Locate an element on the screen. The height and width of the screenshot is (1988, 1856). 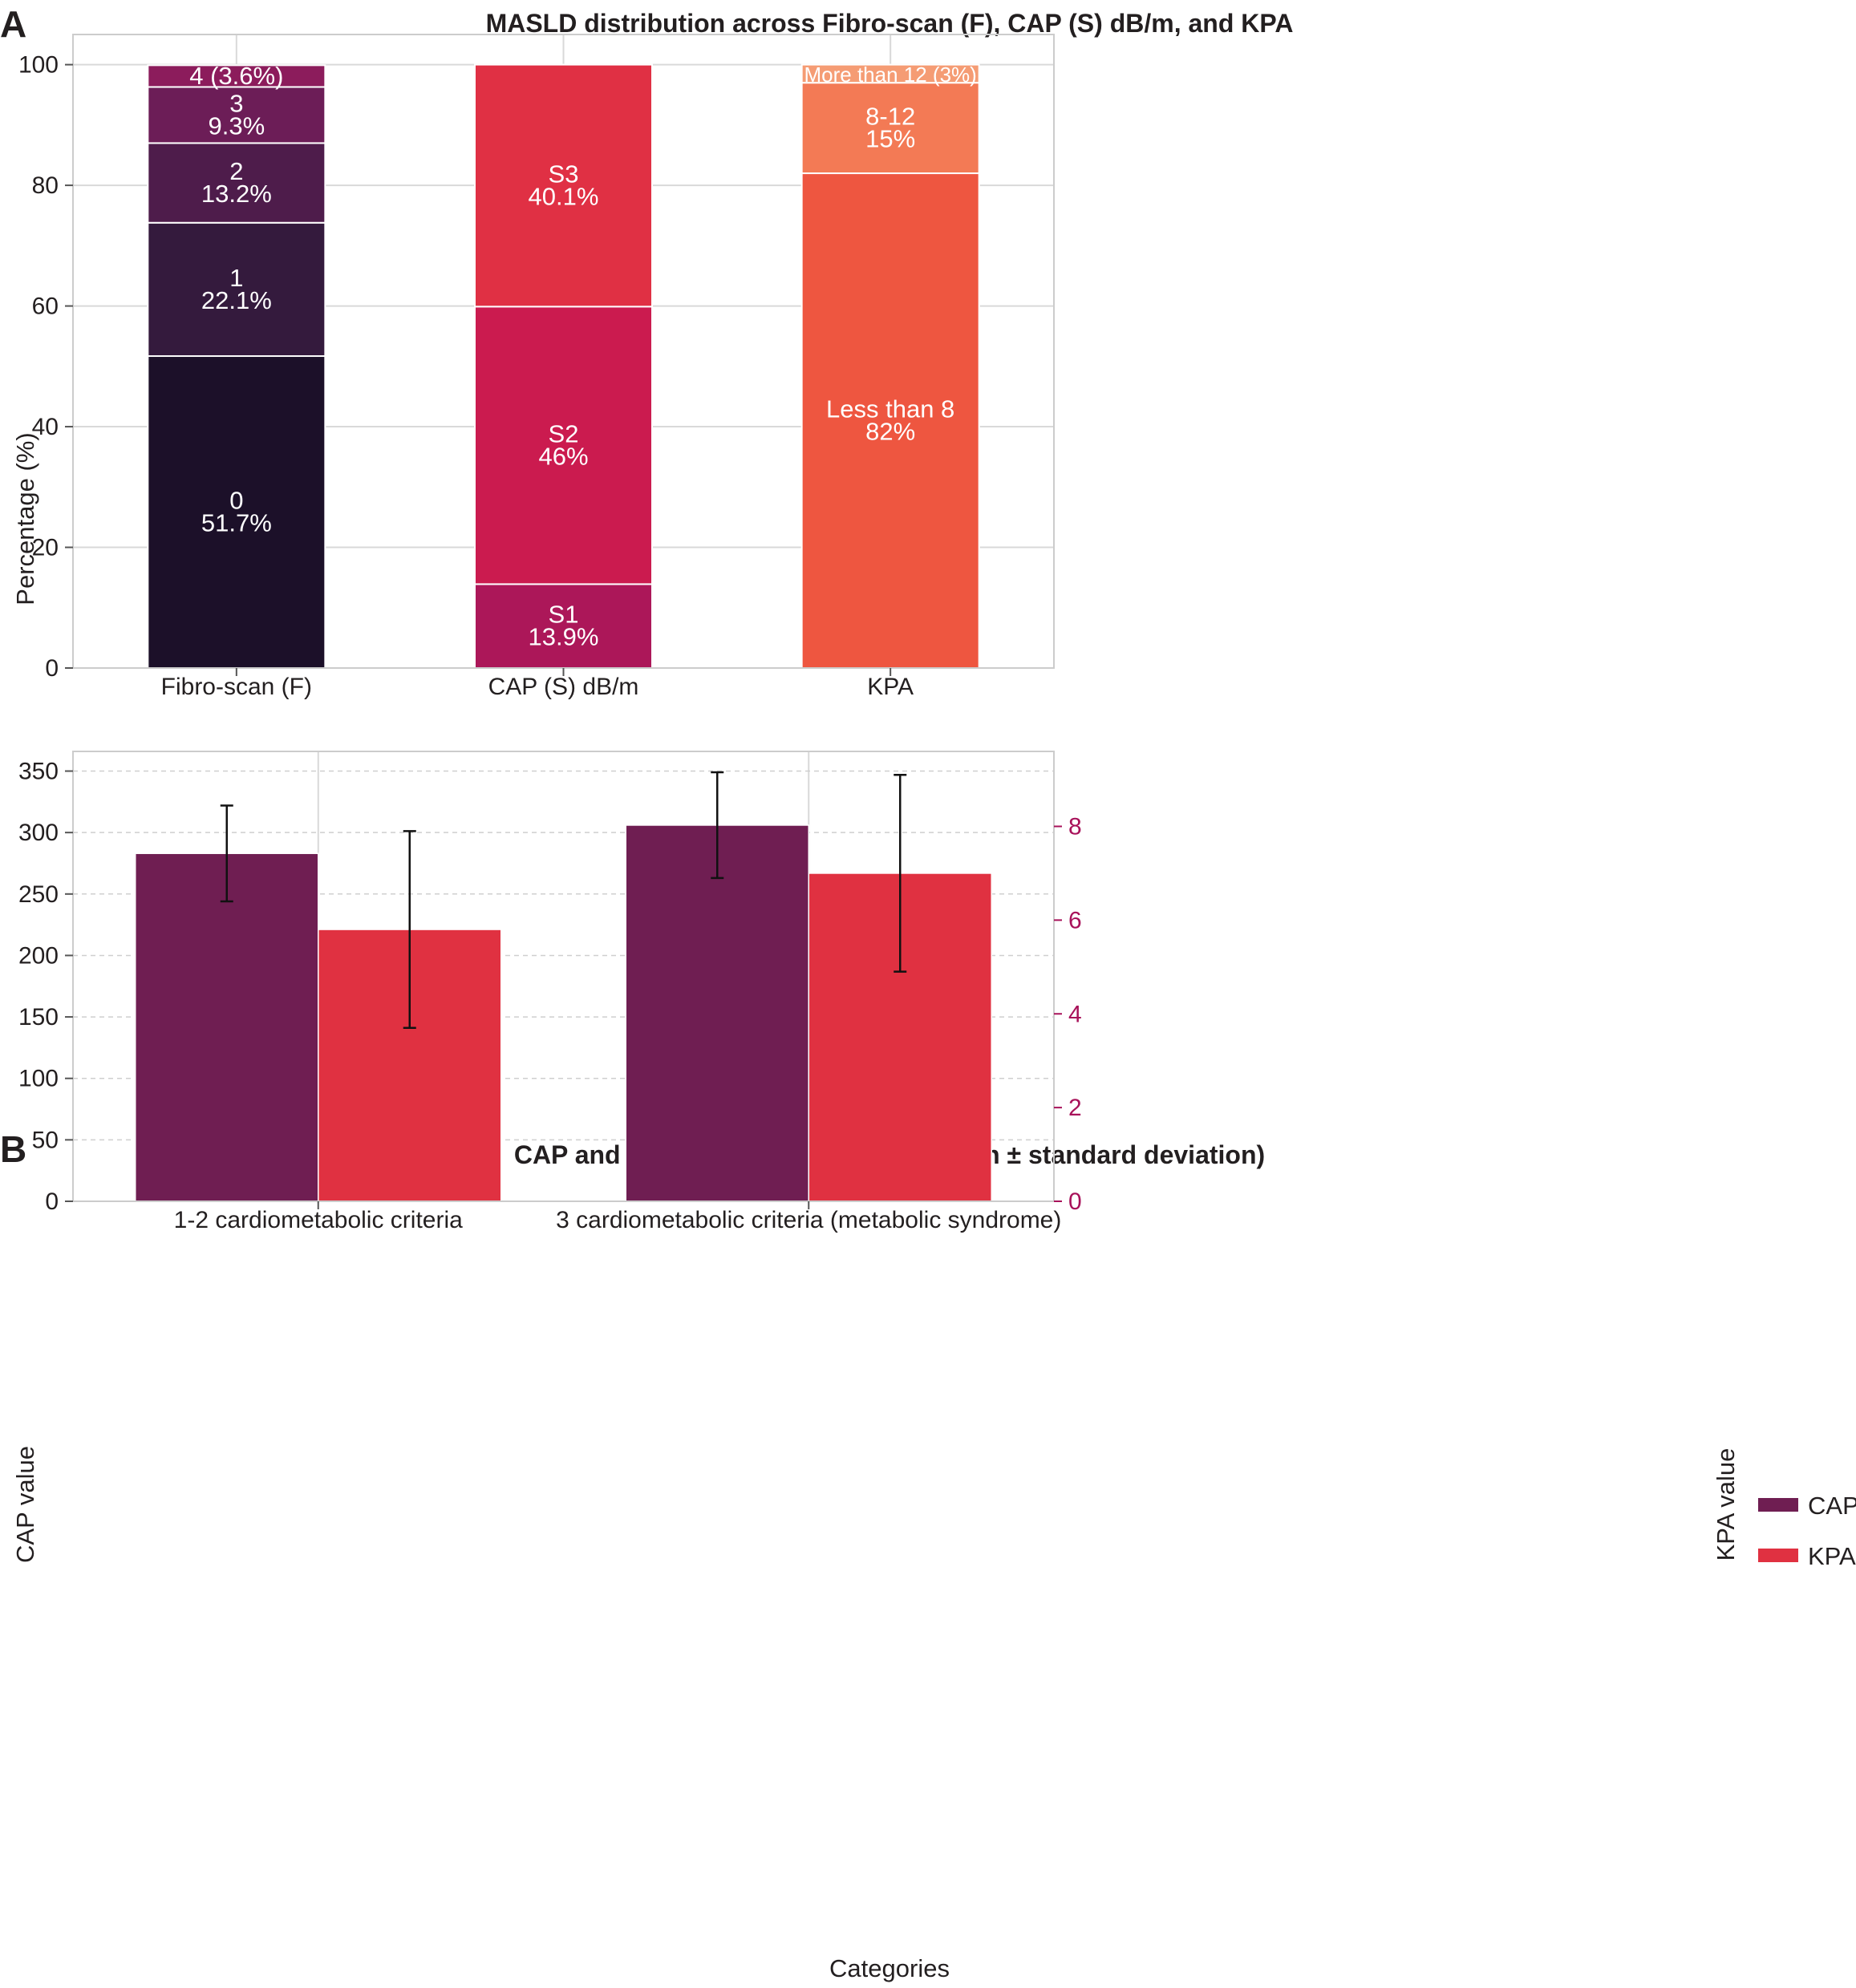
bar-segment-label: Less than 8 is located at coordinates (890, 409).